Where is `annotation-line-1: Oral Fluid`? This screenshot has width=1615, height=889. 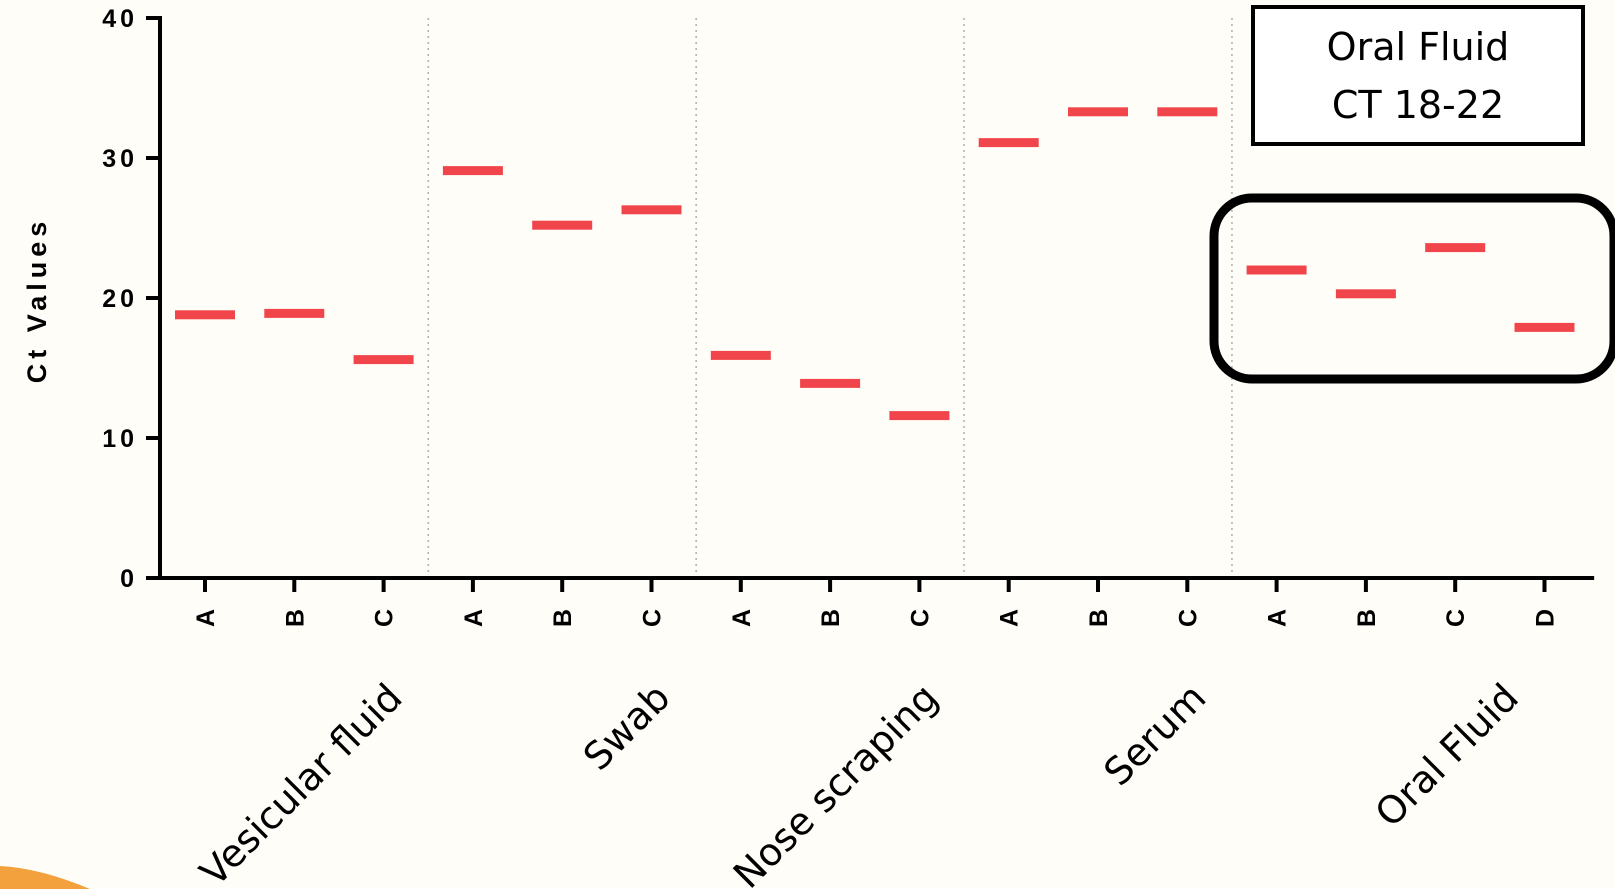 annotation-line-1: Oral Fluid is located at coordinates (1418, 47).